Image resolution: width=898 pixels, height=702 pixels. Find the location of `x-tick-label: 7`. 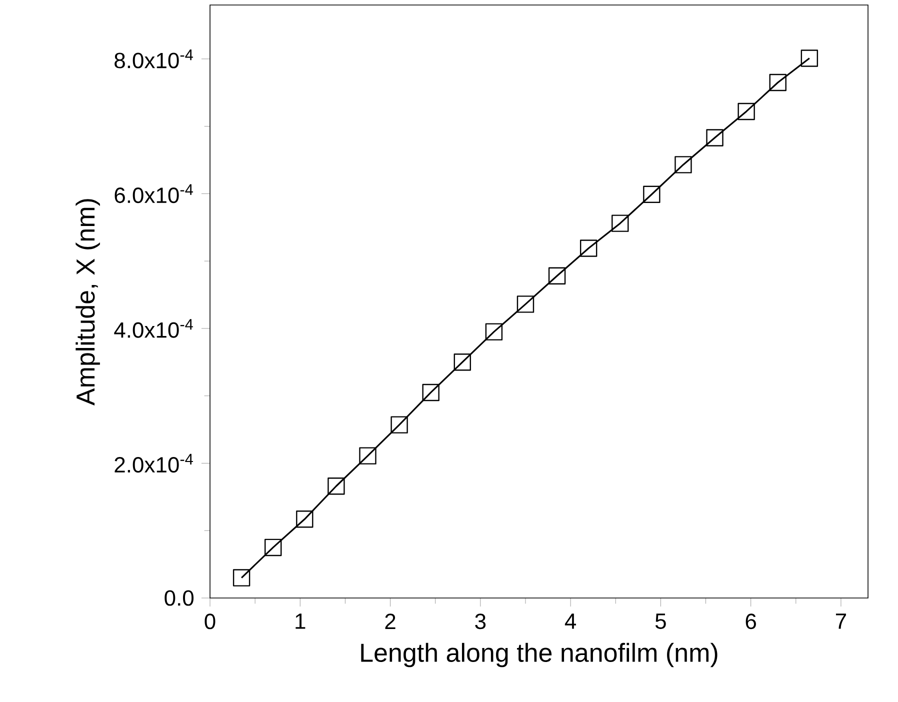

x-tick-label: 7 is located at coordinates (841, 621).